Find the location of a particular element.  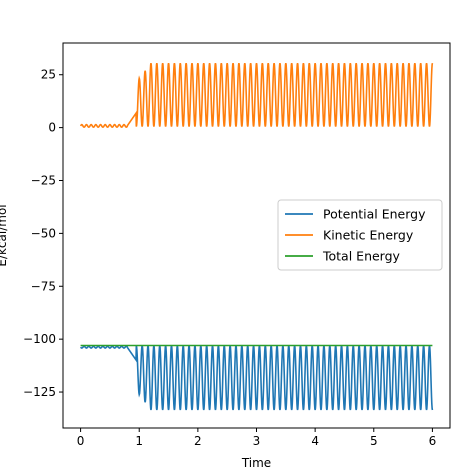

series-line-potential-energy is located at coordinates (256, 378).